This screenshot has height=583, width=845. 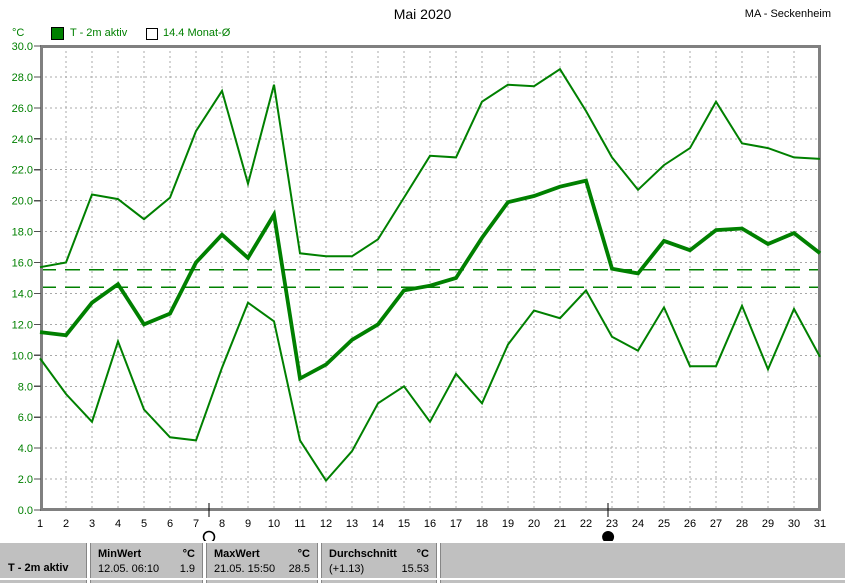 What do you see at coordinates (22, 356) in the screenshot?
I see `y-tick-label: 10.0` at bounding box center [22, 356].